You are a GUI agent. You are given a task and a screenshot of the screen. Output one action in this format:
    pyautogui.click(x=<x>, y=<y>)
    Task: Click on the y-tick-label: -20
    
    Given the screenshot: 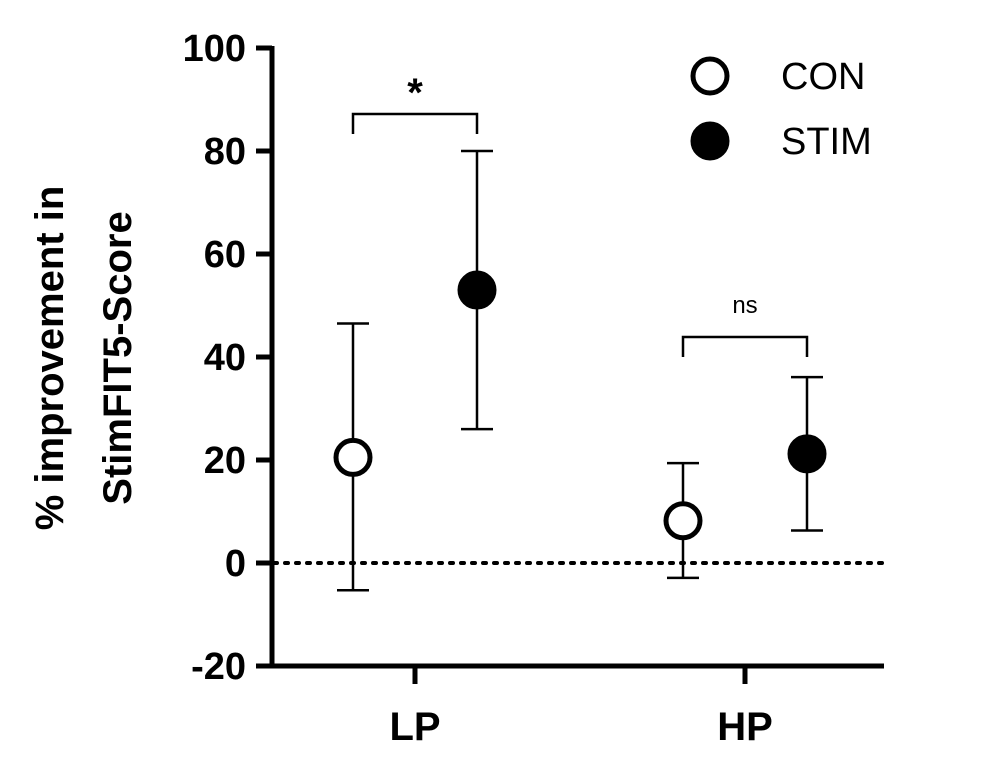 What is the action you would take?
    pyautogui.click(x=218, y=667)
    